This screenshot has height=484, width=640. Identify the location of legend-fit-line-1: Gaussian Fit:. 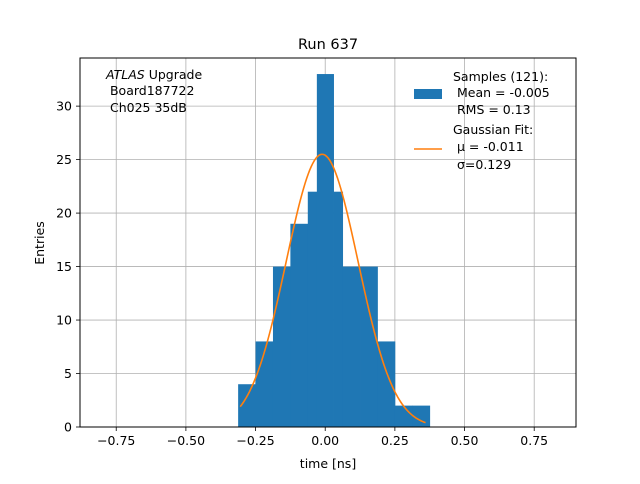
(493, 129).